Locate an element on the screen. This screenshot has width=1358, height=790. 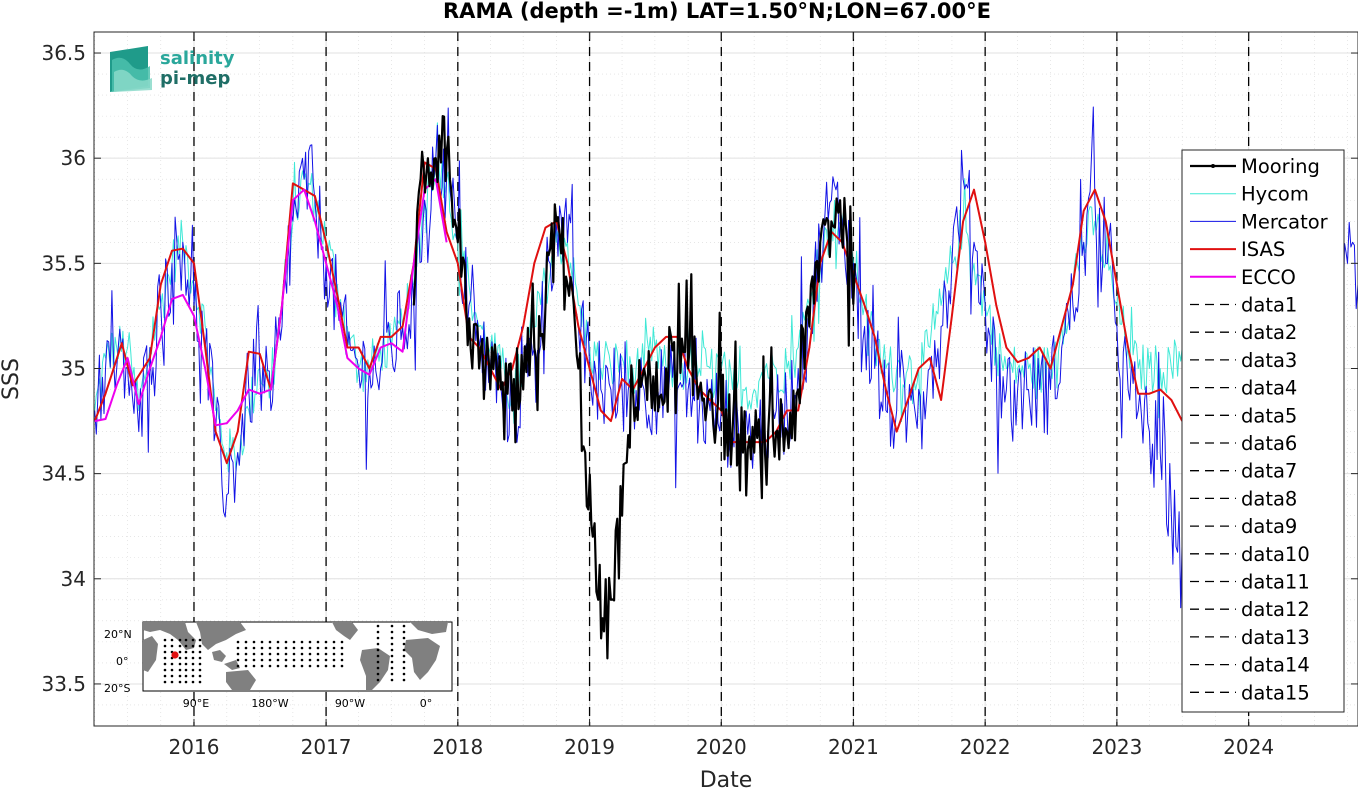
legend-entry: data12 is located at coordinates (1250, 609).